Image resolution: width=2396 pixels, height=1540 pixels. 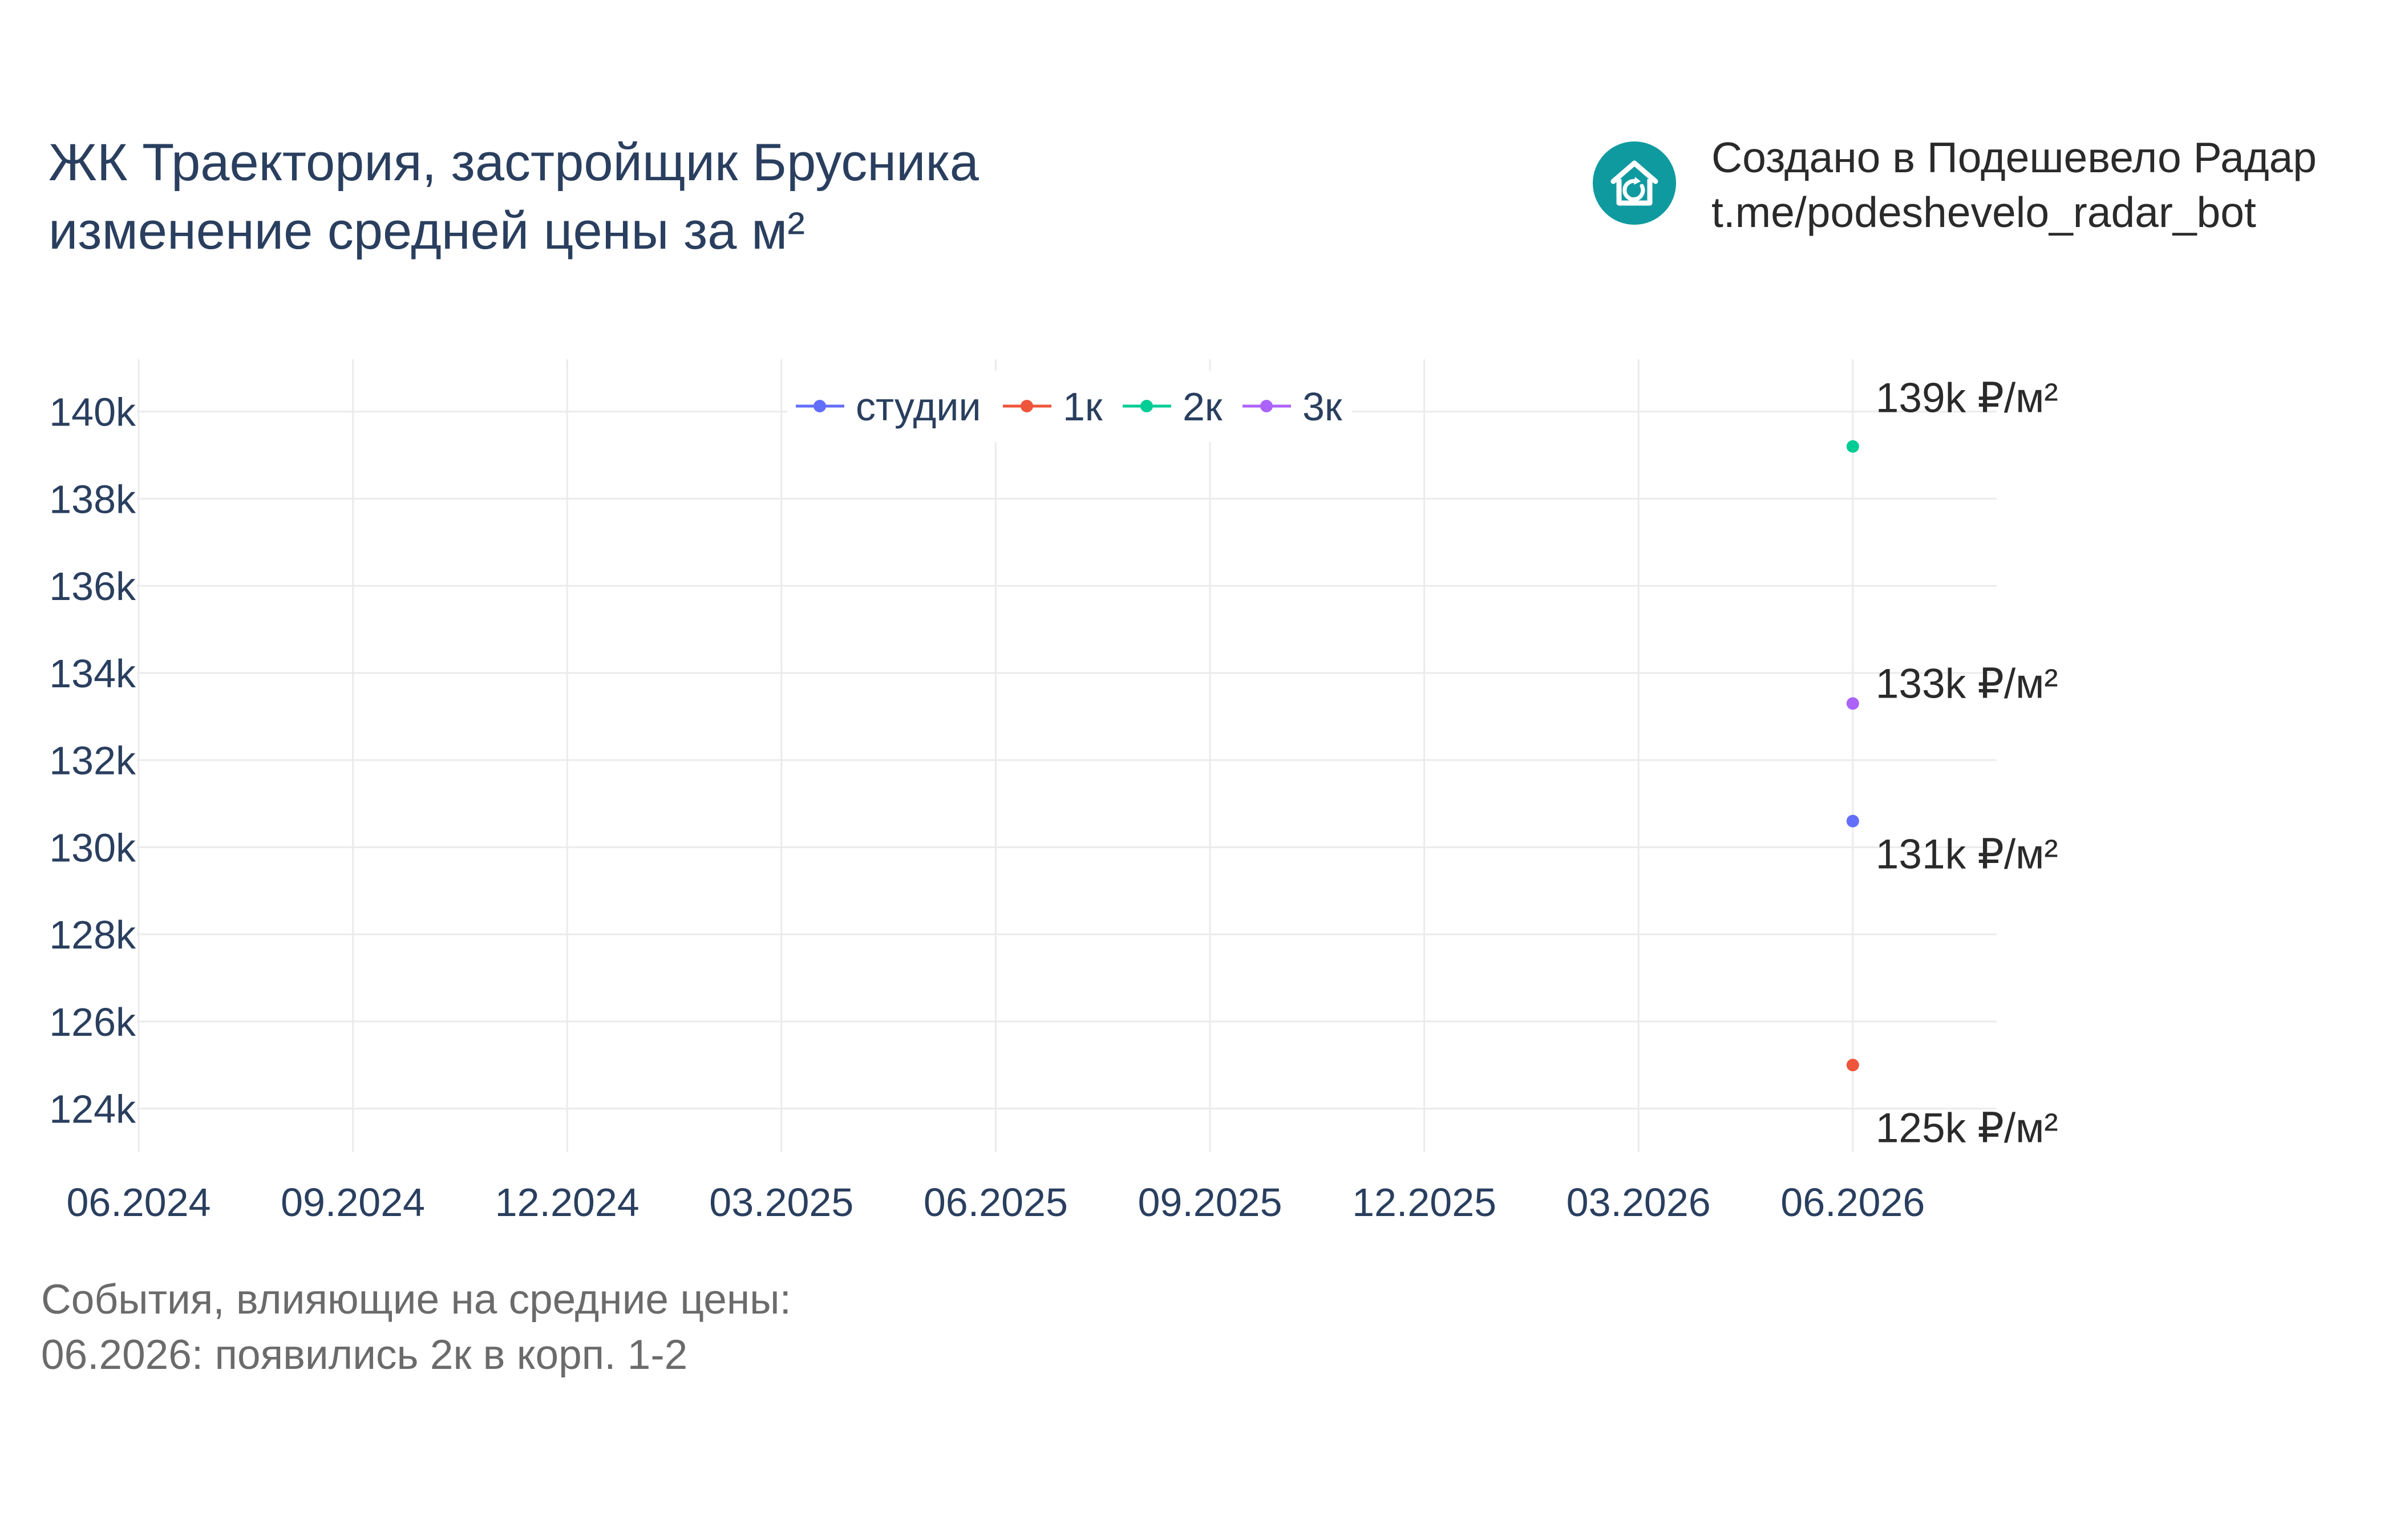 What do you see at coordinates (92, 499) in the screenshot?
I see `y-tick-label: 138k` at bounding box center [92, 499].